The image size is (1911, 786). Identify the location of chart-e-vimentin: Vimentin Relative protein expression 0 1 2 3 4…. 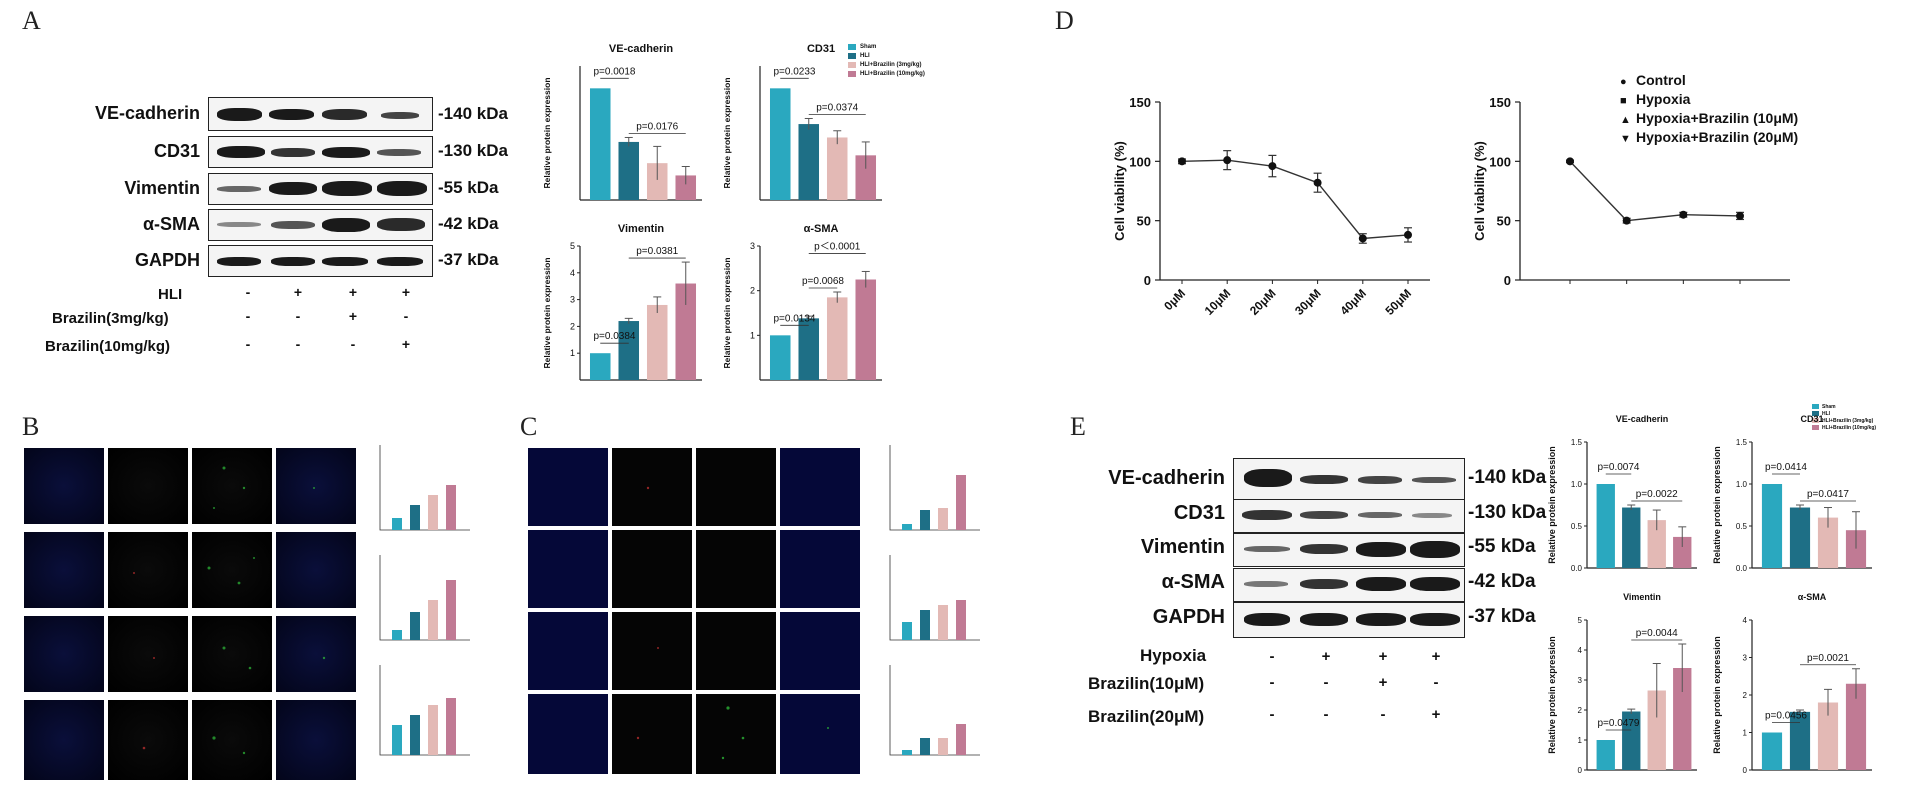
(1622, 683).